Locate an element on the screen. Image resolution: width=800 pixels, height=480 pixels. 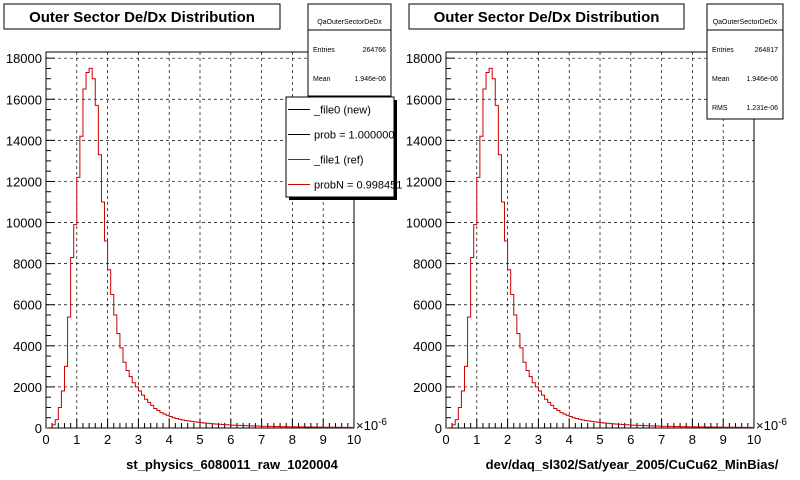
stats-label: RMS is located at coordinates (720, 108).